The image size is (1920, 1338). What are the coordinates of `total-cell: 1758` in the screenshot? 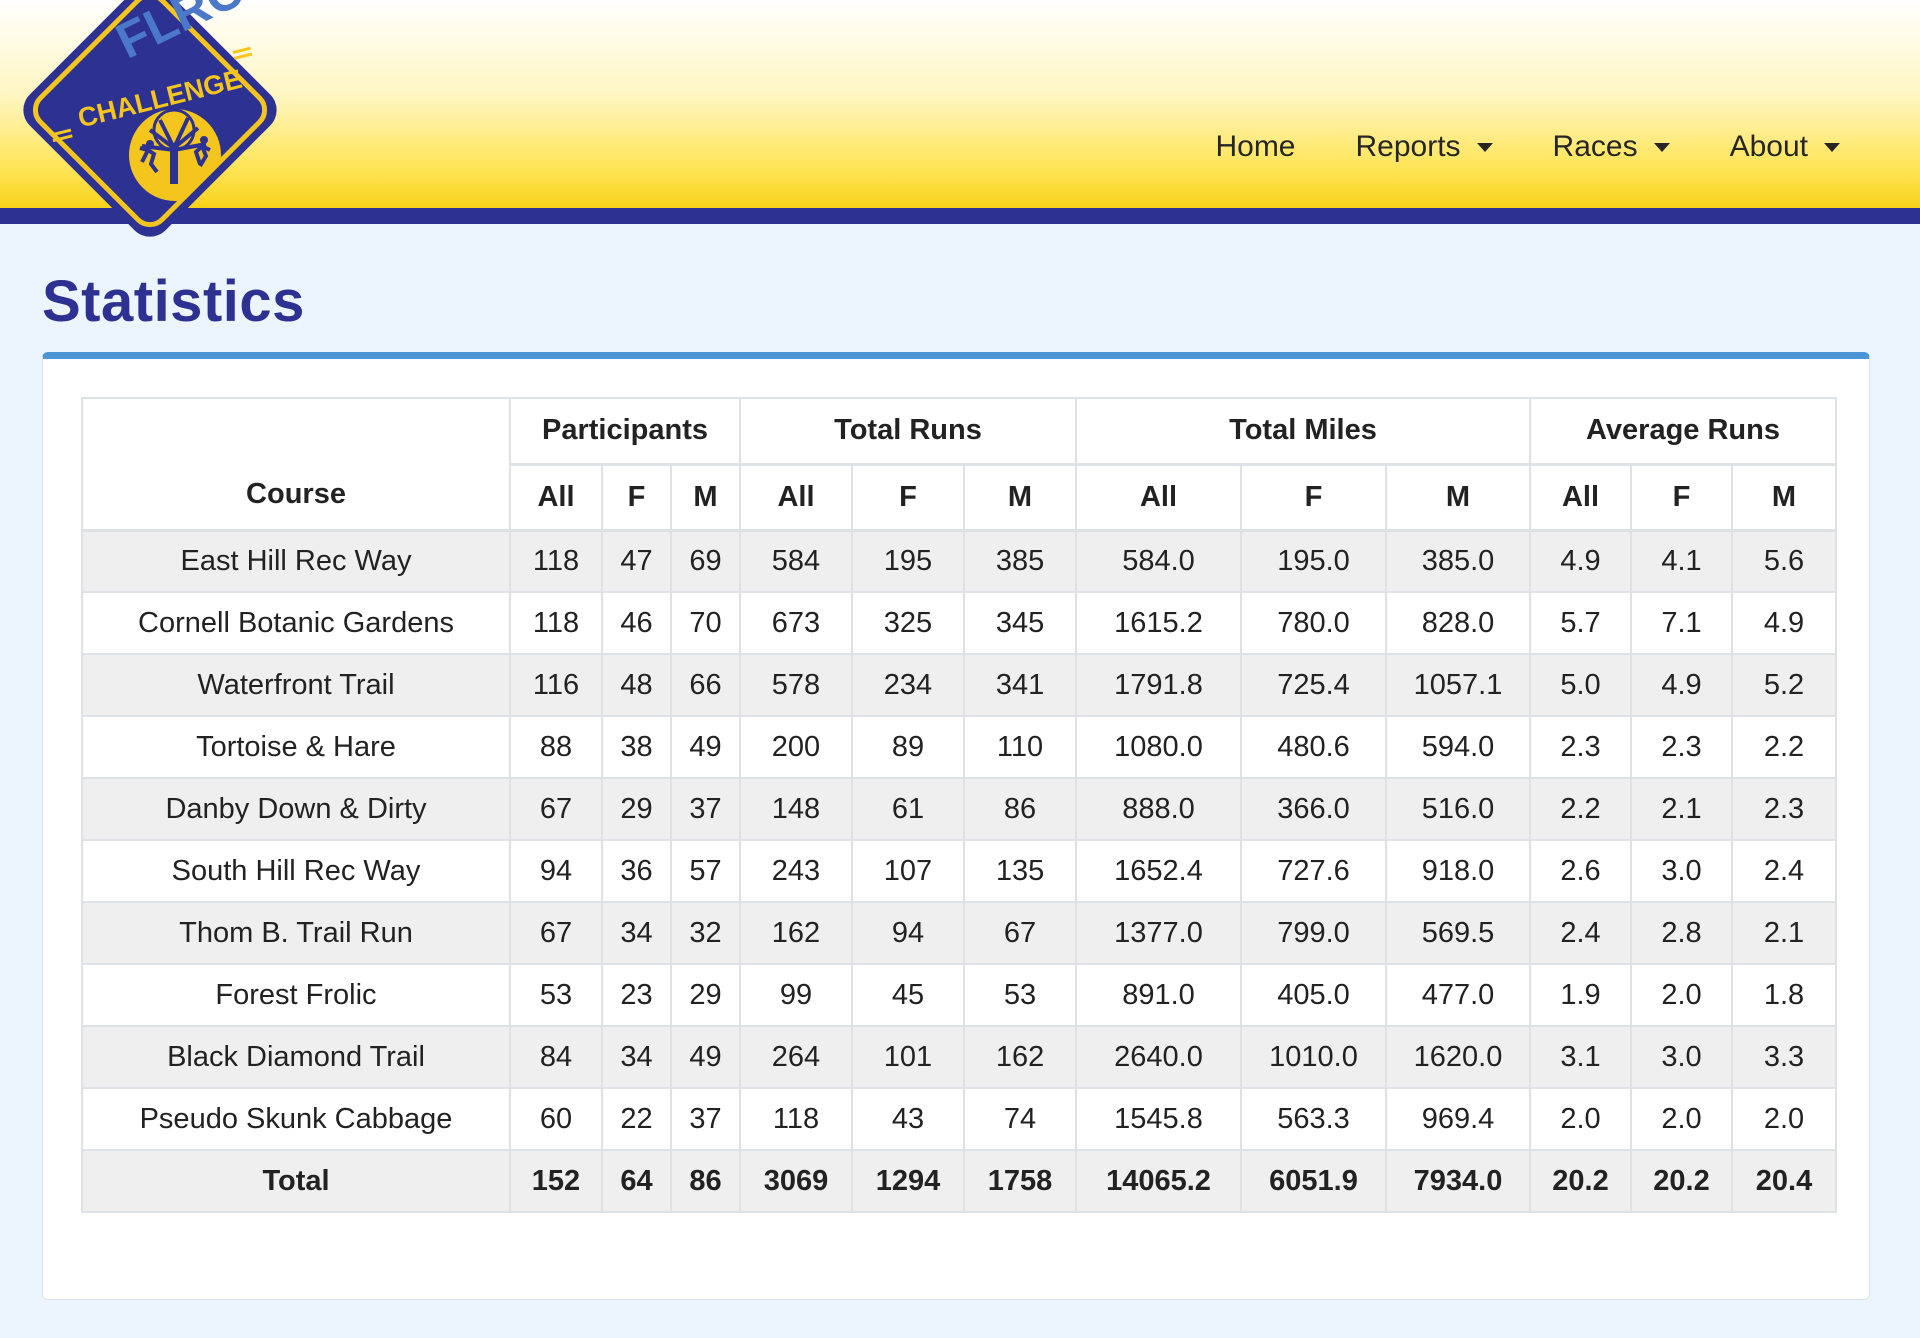 It's located at (1020, 1181).